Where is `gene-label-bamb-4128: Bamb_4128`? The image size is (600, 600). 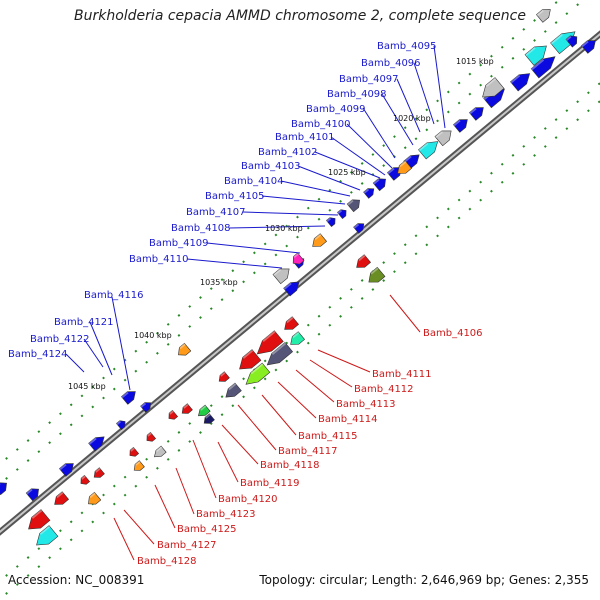
gene-label-bamb-4128: Bamb_4128 is located at coordinates (167, 561).